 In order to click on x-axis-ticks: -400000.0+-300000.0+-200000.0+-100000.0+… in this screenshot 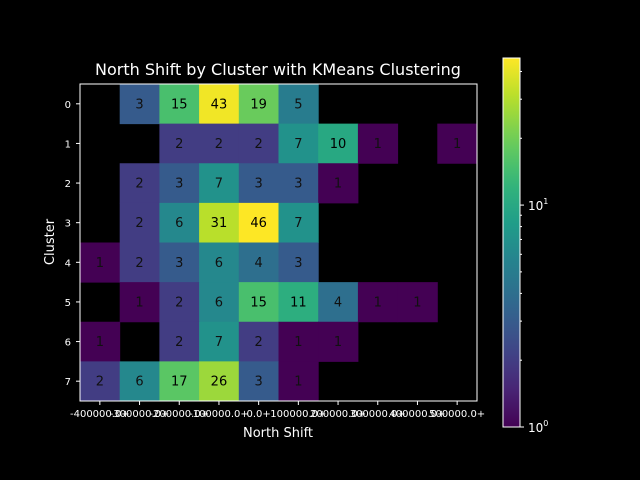, I will do `click(277, 410)`.